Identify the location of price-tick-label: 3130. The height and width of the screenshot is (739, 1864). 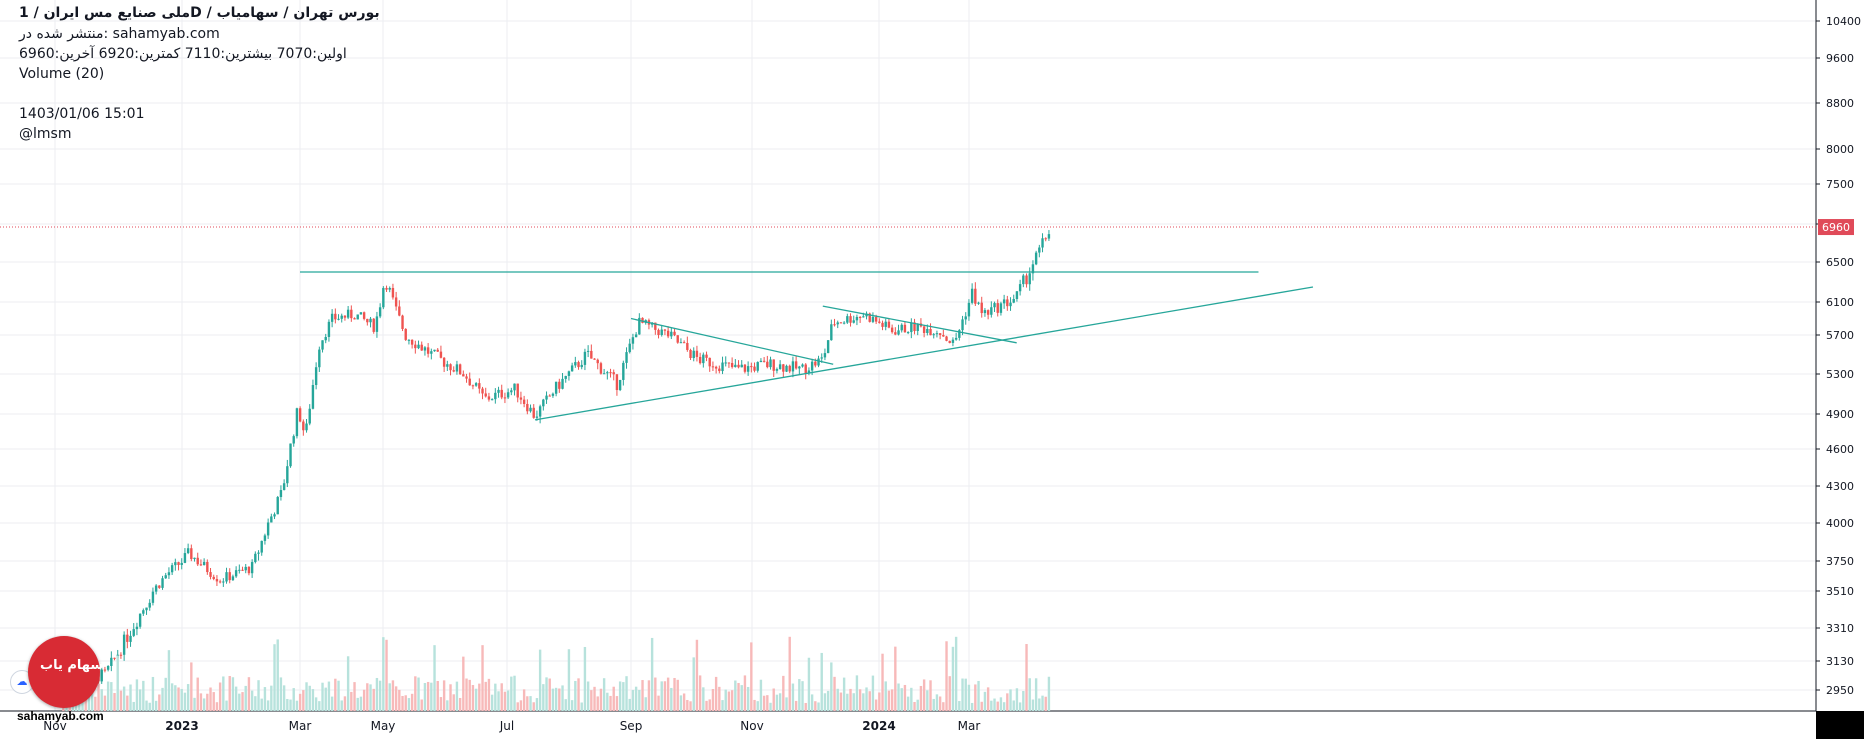
(1840, 661).